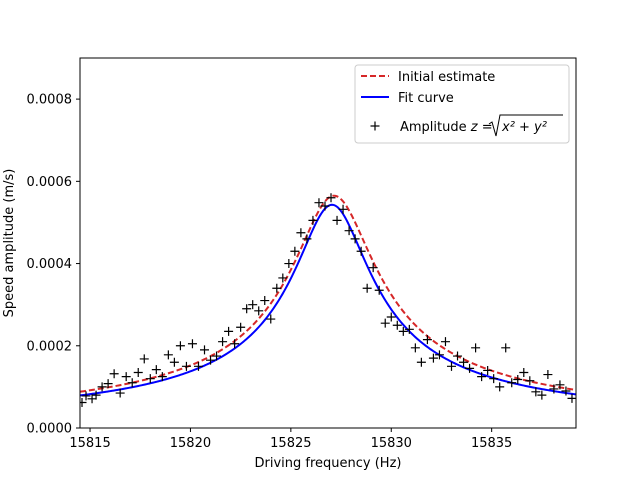  Describe the element at coordinates (50, 182) in the screenshot. I see `y-tick-label: 0.0006` at that location.